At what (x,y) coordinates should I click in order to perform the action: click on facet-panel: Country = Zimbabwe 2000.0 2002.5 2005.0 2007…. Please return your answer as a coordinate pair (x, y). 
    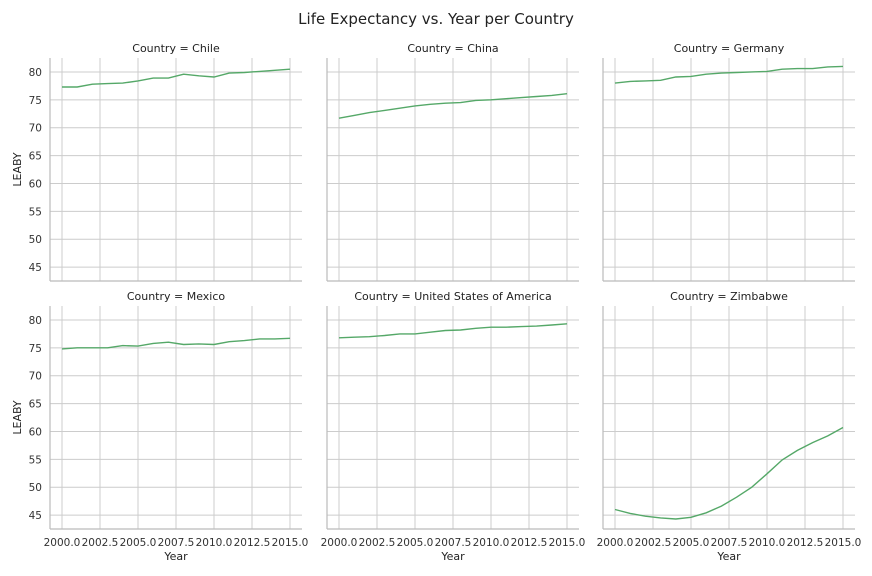
    Looking at the image, I should click on (729, 426).